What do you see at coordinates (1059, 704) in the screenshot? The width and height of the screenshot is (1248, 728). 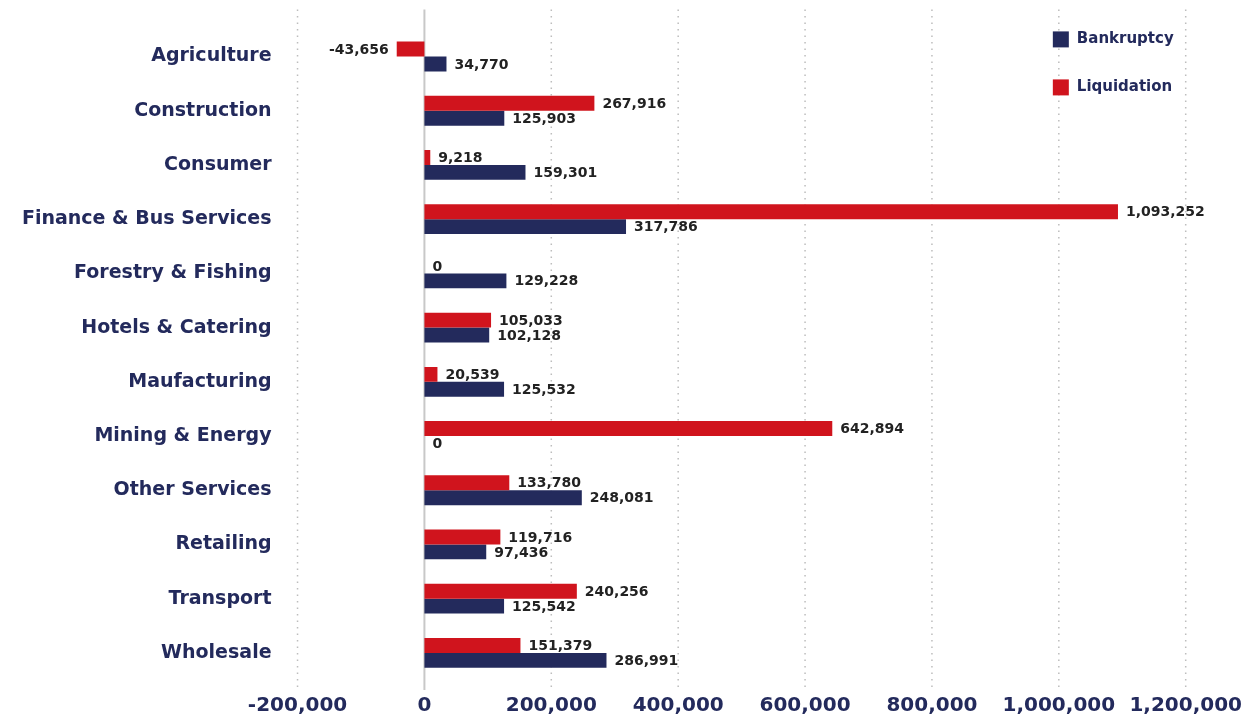 I see `x-tick-label: 1,000,000` at bounding box center [1059, 704].